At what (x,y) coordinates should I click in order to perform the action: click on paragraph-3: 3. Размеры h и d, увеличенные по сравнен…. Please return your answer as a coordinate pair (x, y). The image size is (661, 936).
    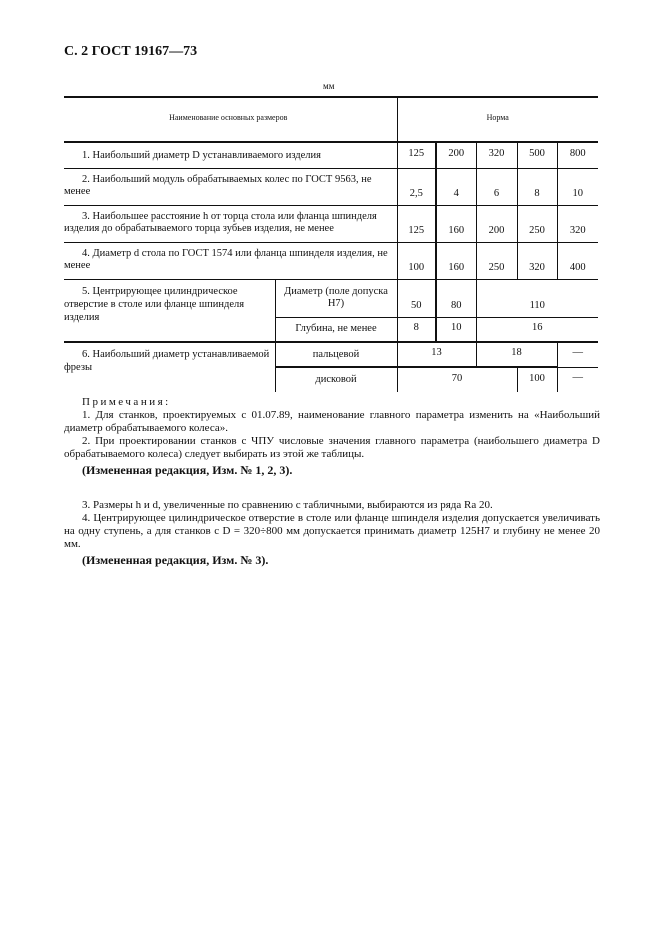
    Looking at the image, I should click on (287, 505).